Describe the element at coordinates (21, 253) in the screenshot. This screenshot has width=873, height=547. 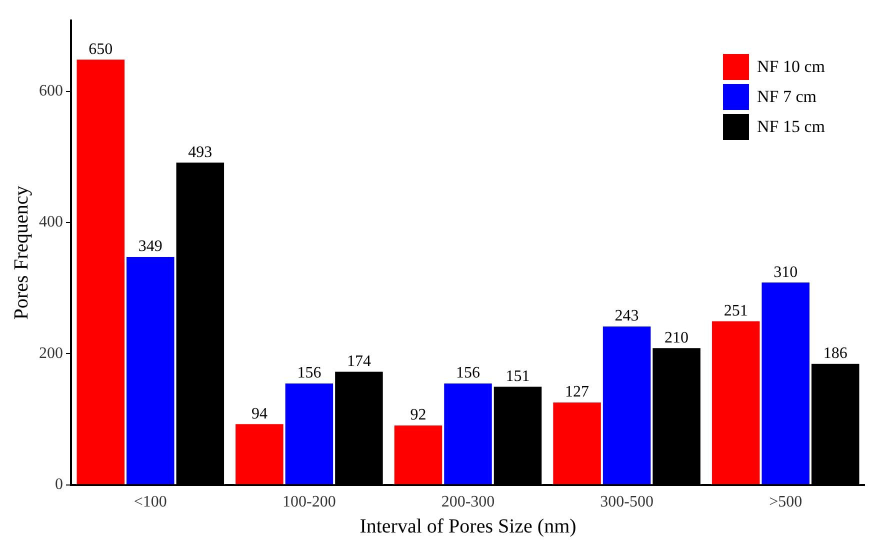
I see `y-axis-title: Pores Frequency` at that location.